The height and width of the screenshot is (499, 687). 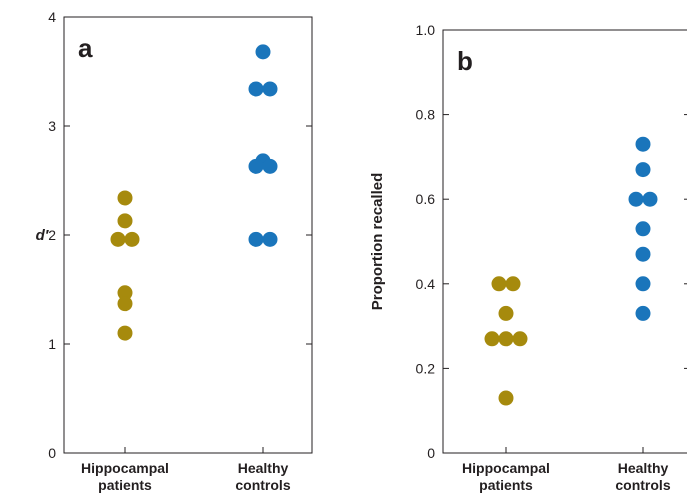 I want to click on y-tick-label: 3, so click(x=52, y=126).